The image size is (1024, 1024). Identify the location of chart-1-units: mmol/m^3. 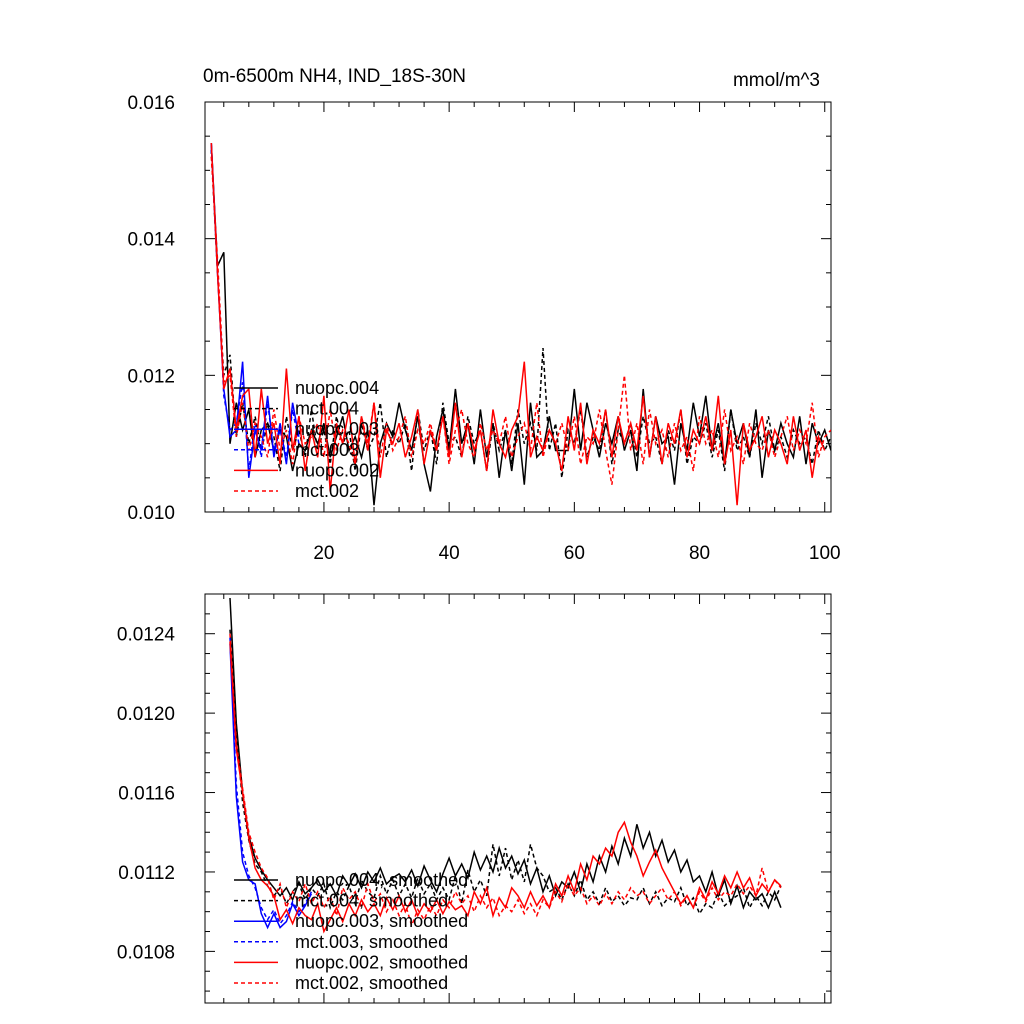
(776, 80).